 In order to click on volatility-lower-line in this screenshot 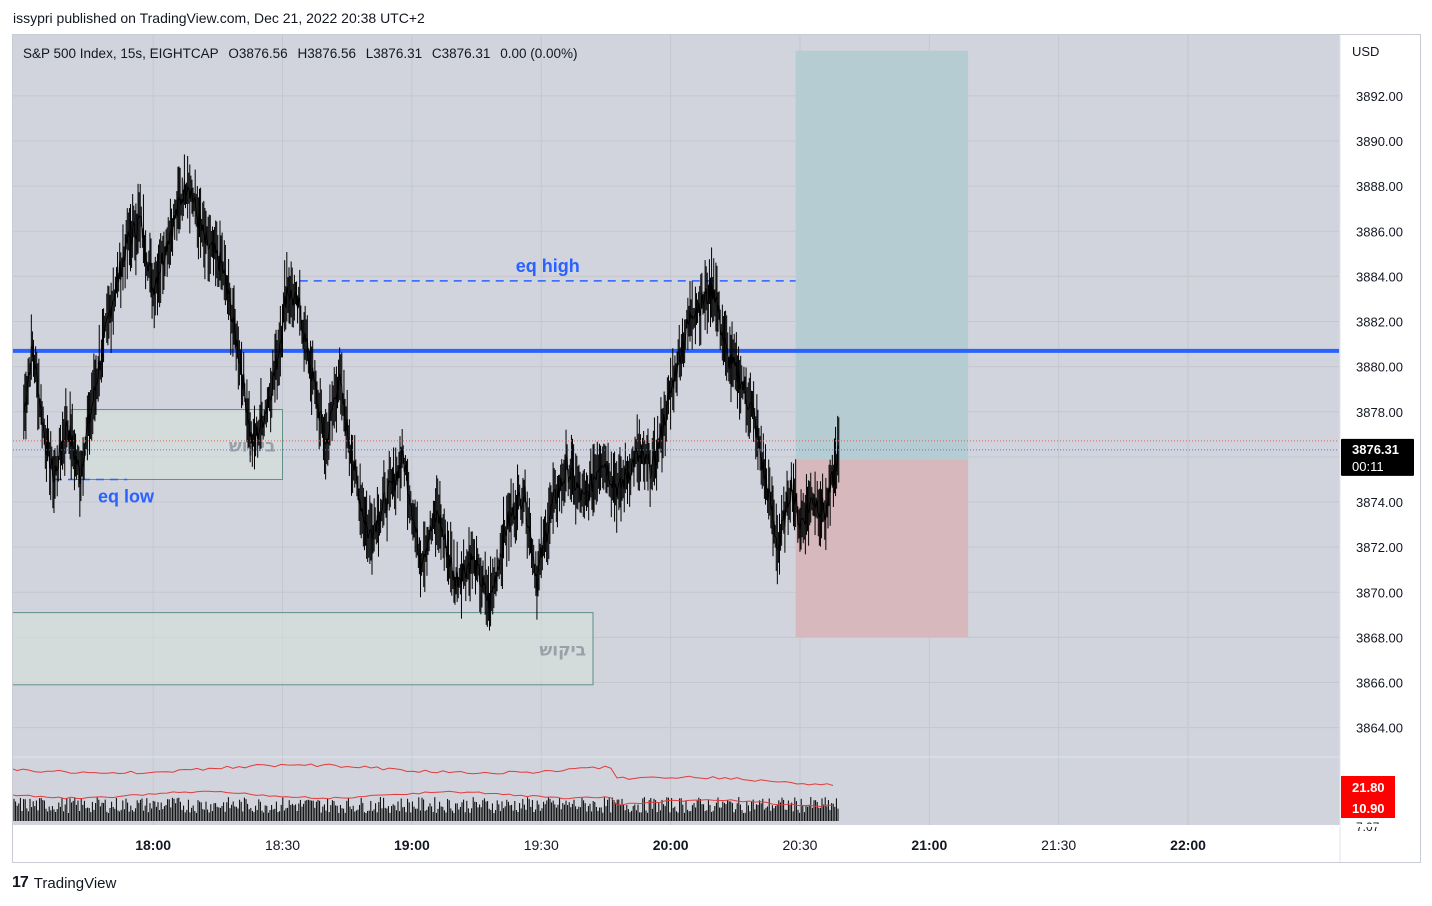, I will do `click(423, 798)`.